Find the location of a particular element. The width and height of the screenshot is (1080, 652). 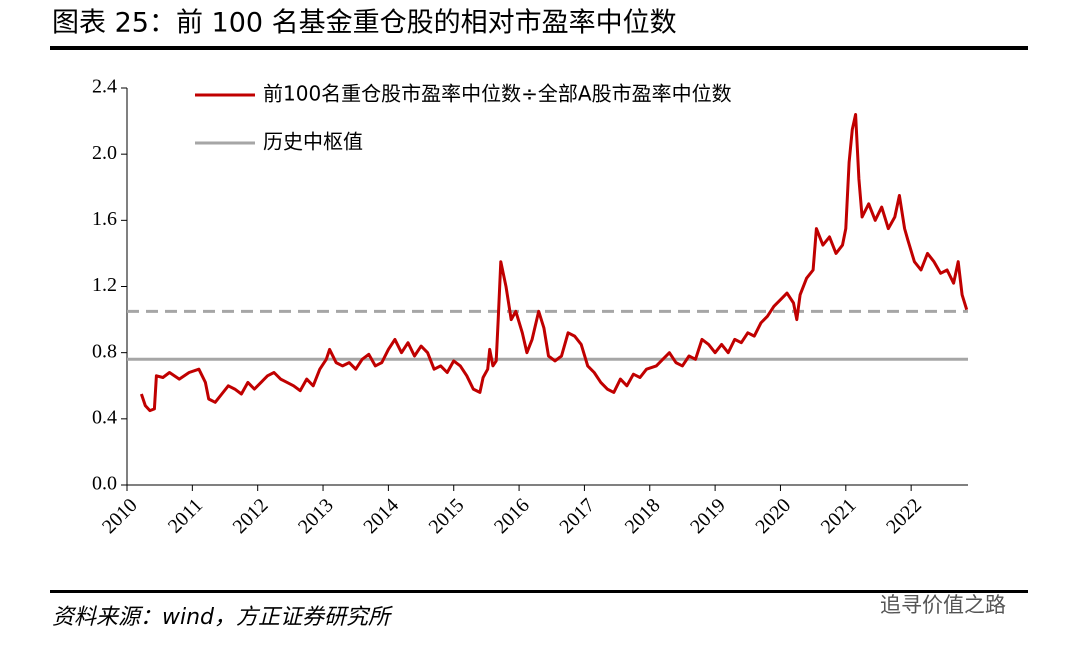

x-tick-label: 2010 is located at coordinates (120, 516).